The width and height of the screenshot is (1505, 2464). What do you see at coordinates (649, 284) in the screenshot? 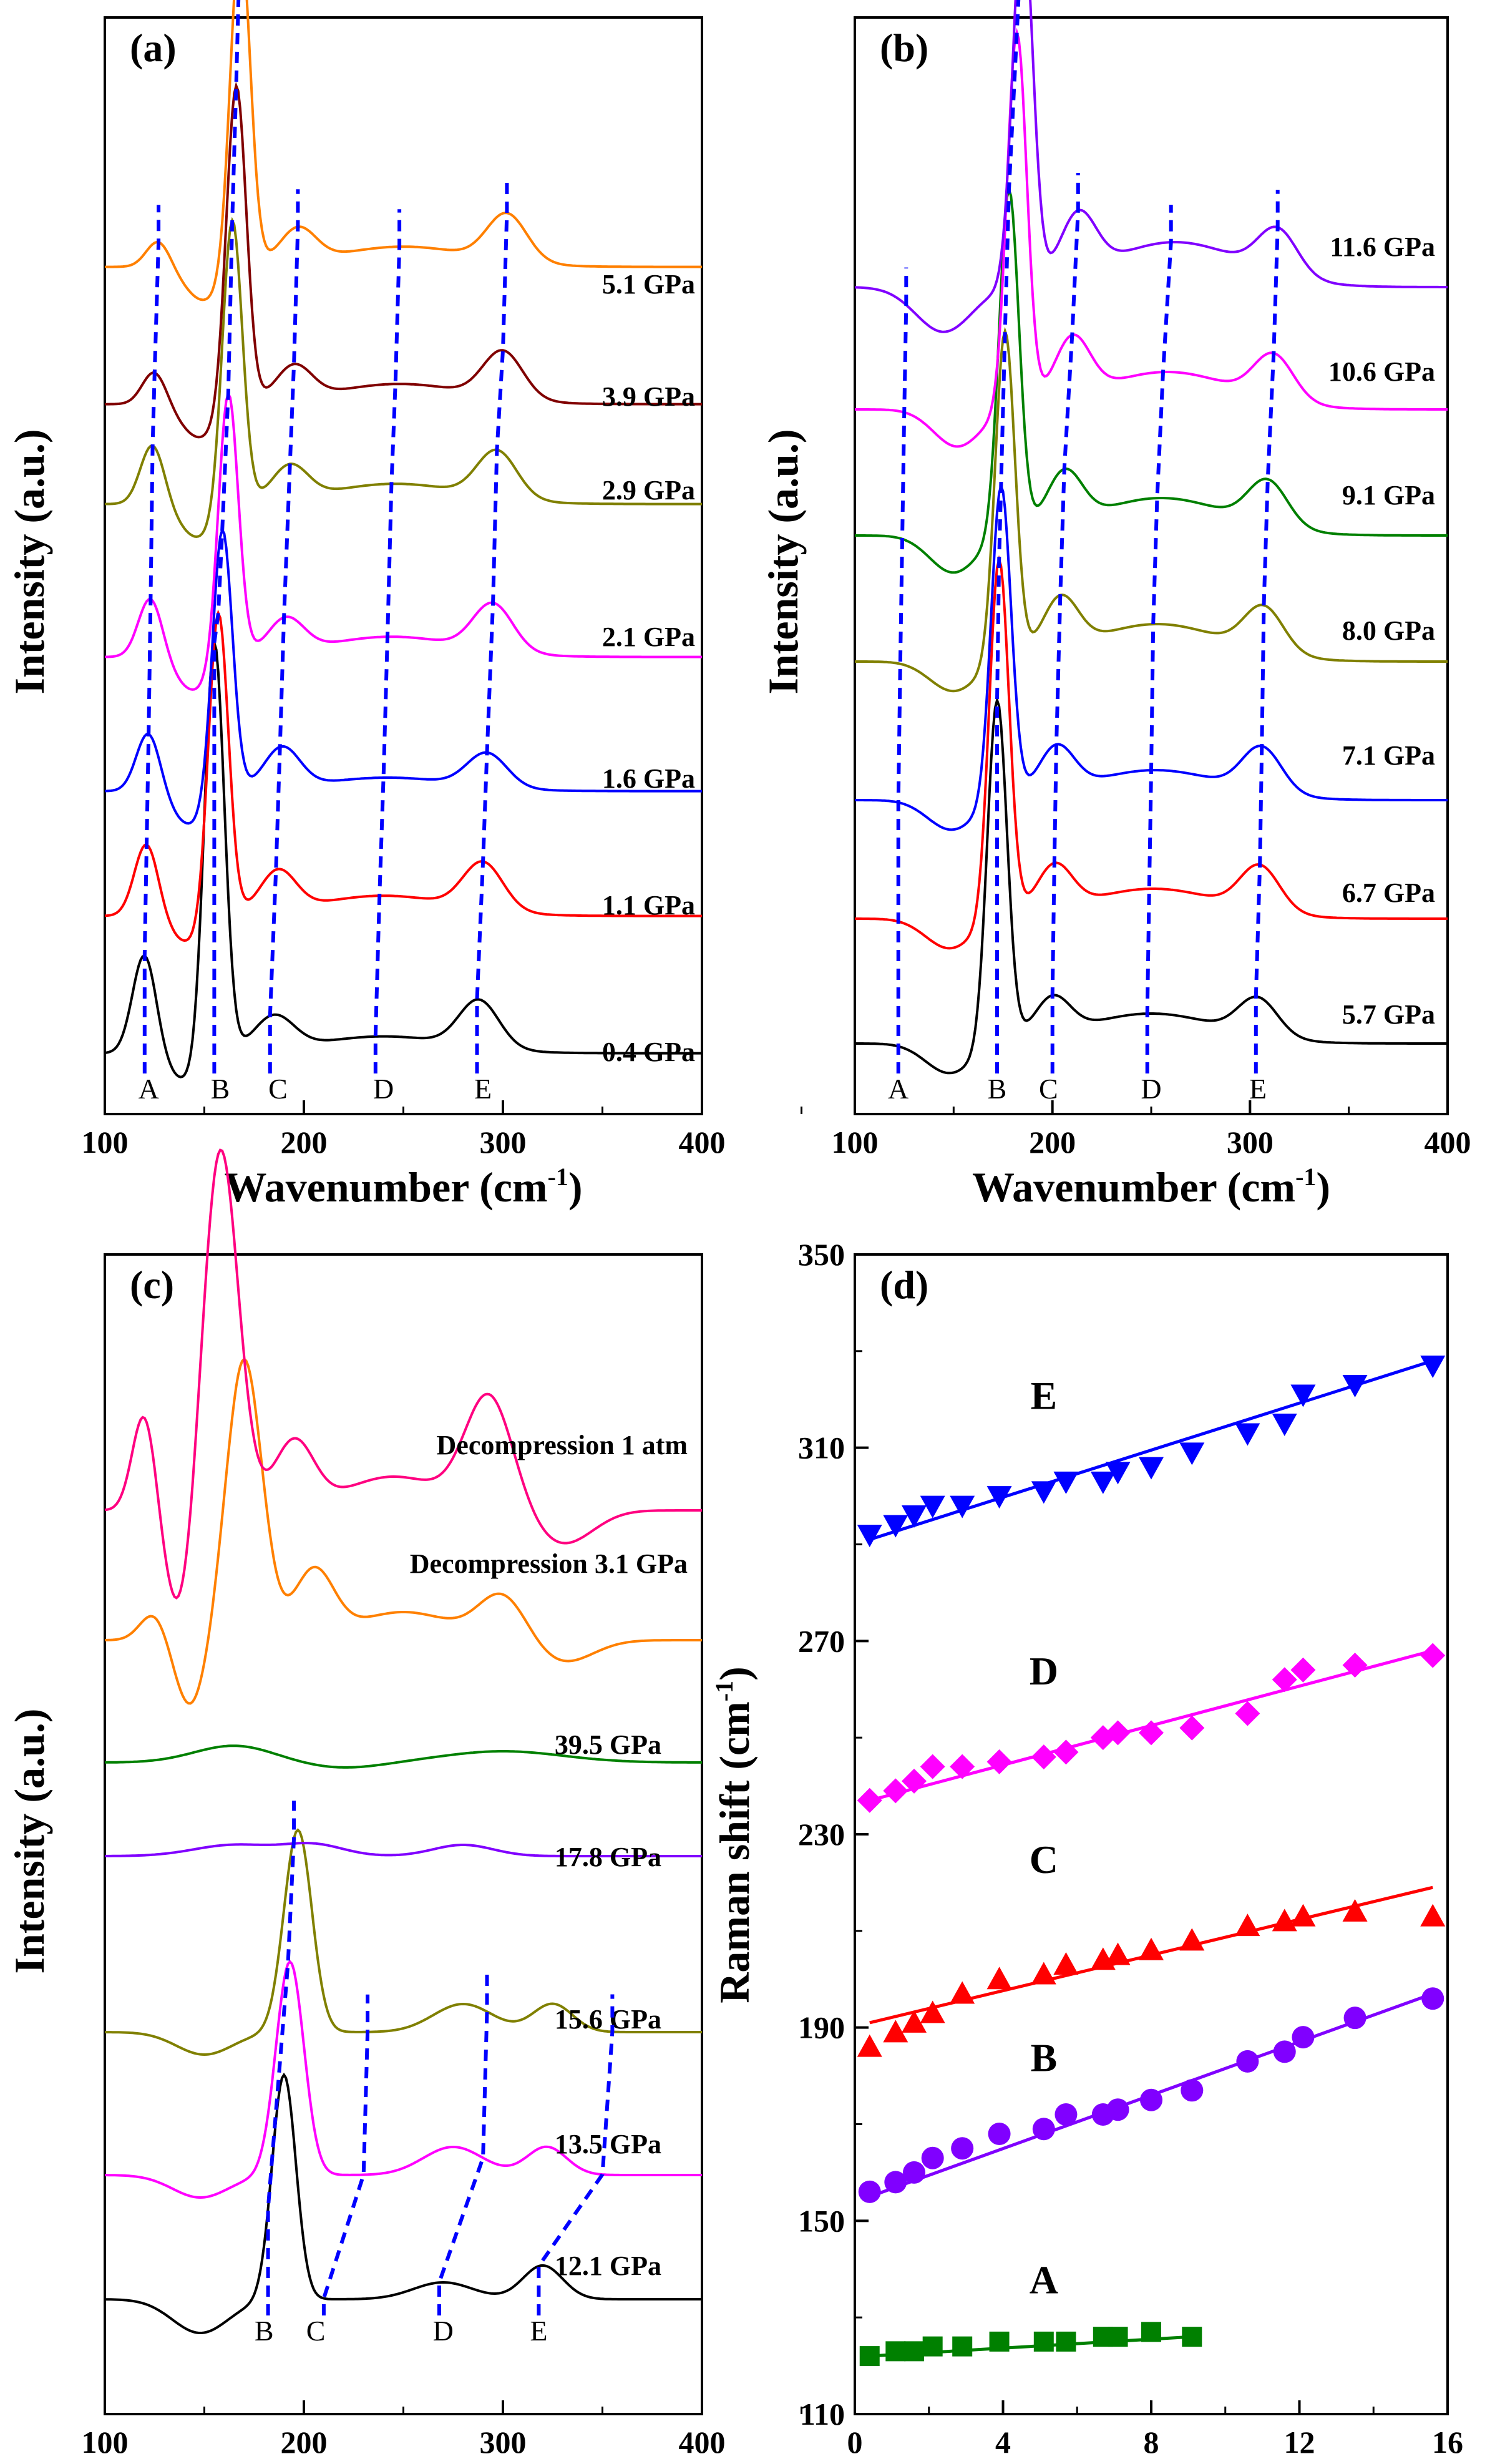
I see `trace-label: 5.1 GPa` at bounding box center [649, 284].